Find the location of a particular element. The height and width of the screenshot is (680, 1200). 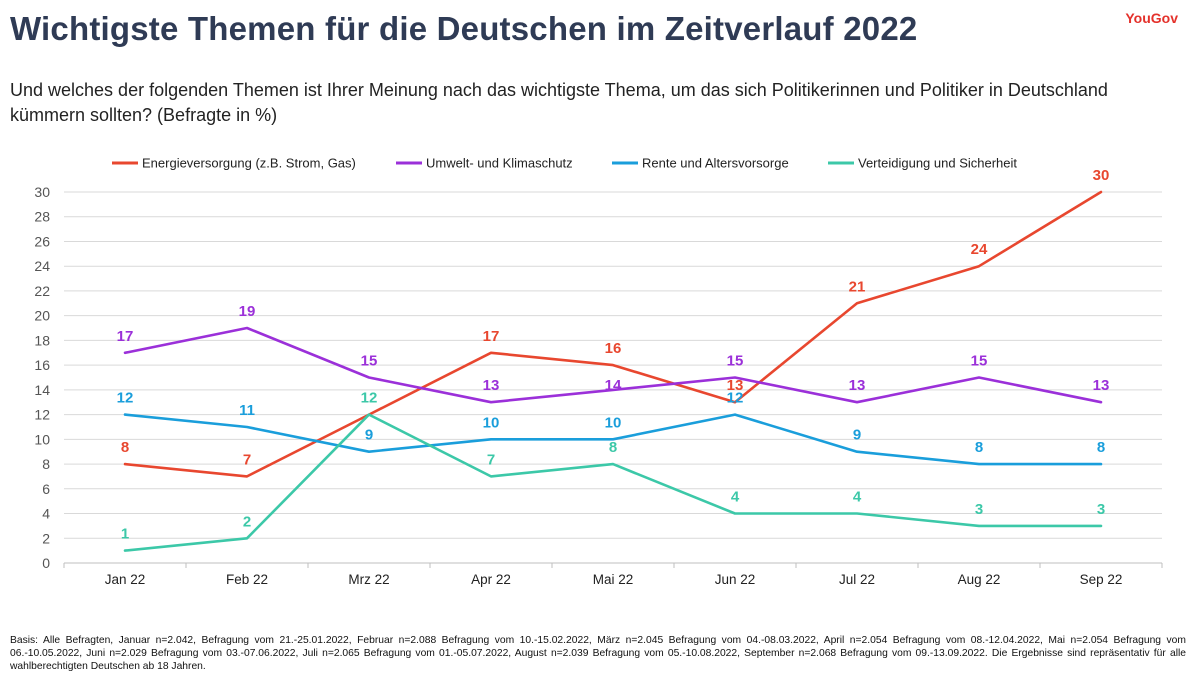

y-tick-label: 20 is located at coordinates (42, 316).